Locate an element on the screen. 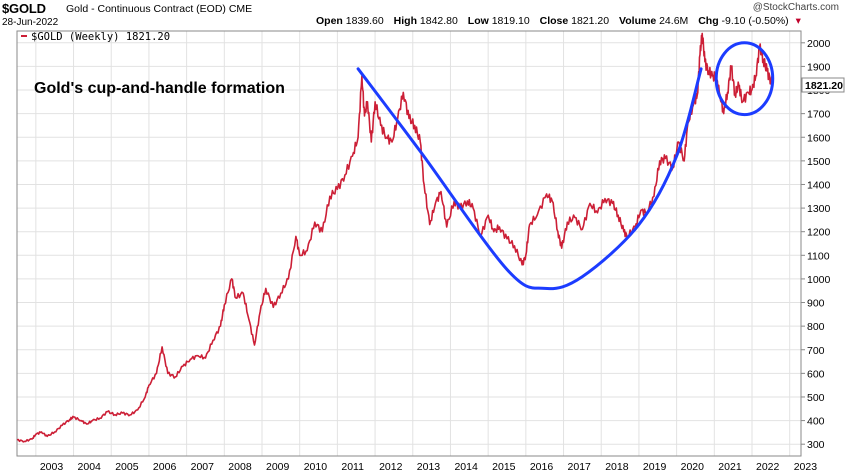 Image resolution: width=845 pixels, height=475 pixels. x-tick-label: 2016 is located at coordinates (542, 467).